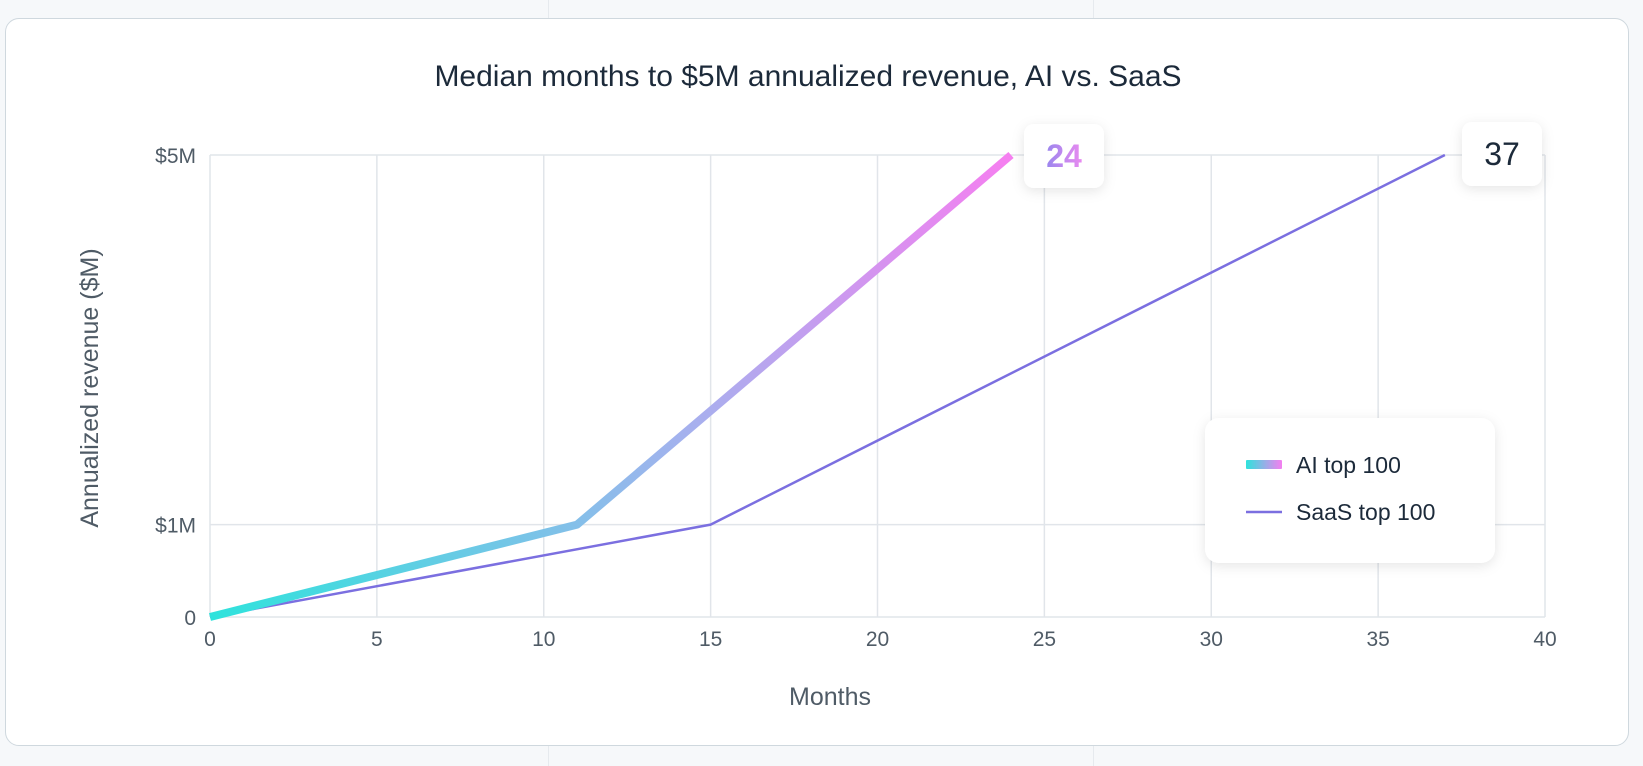 This screenshot has width=1643, height=766. Describe the element at coordinates (1264, 464) in the screenshot. I see `legend-swatch-ai` at that location.